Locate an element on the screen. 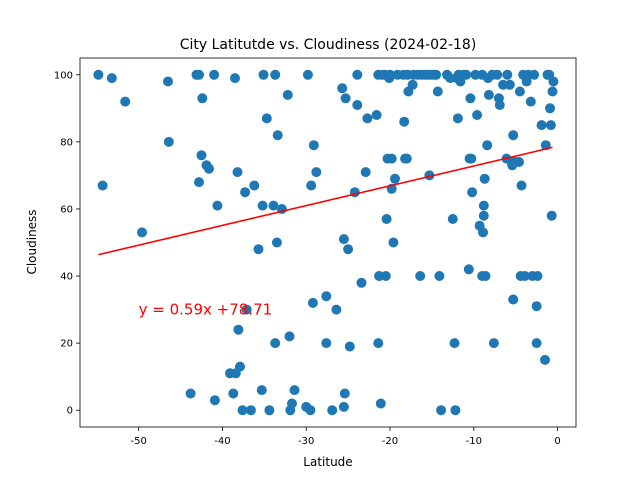 The image size is (640, 480). y-axis-title: Cloudiness is located at coordinates (32, 241).